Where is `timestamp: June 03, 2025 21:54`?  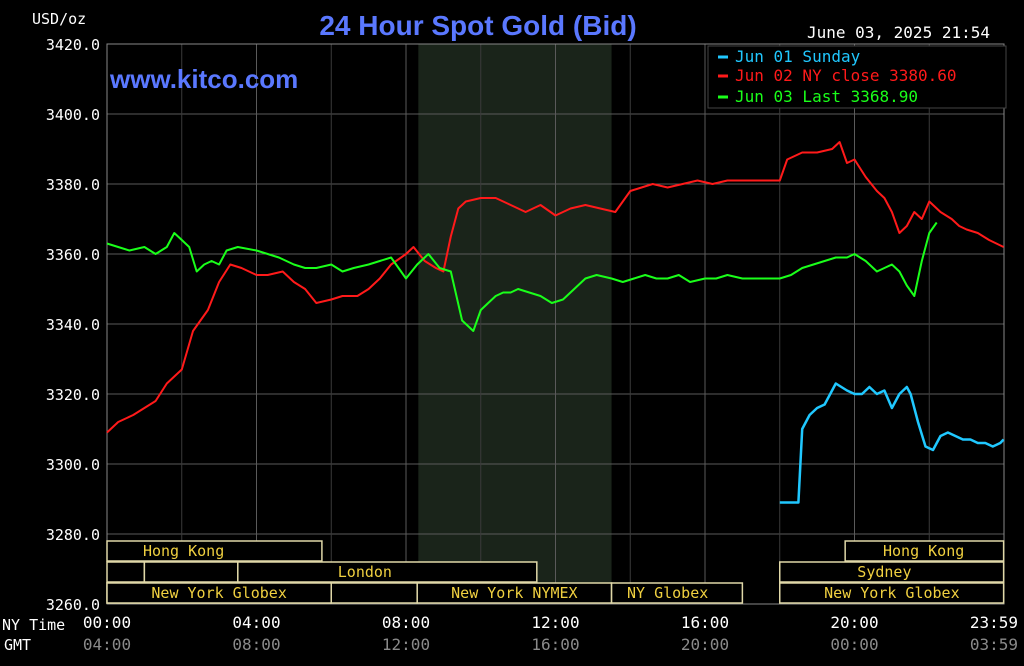 timestamp: June 03, 2025 21:54 is located at coordinates (898, 32).